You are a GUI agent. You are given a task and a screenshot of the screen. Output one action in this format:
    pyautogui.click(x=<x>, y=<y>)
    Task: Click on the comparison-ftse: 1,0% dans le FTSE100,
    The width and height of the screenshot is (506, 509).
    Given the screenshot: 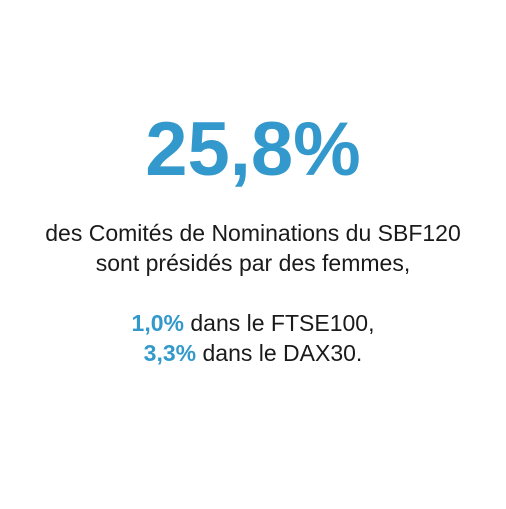 What is the action you would take?
    pyautogui.click(x=253, y=323)
    